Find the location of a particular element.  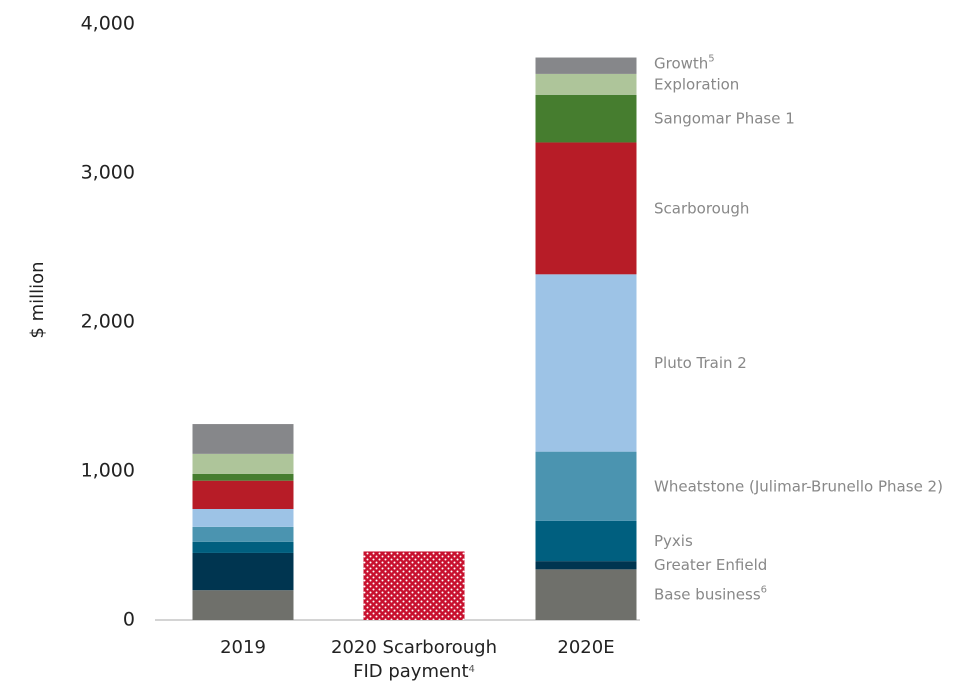

y-tick-label: 4,000 is located at coordinates (108, 24).